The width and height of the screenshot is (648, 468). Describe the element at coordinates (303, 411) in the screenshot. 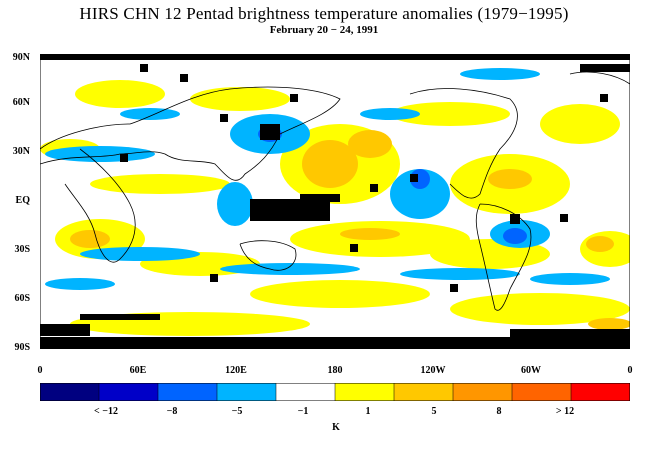

I see `colorbar-tick-3: −1` at that location.